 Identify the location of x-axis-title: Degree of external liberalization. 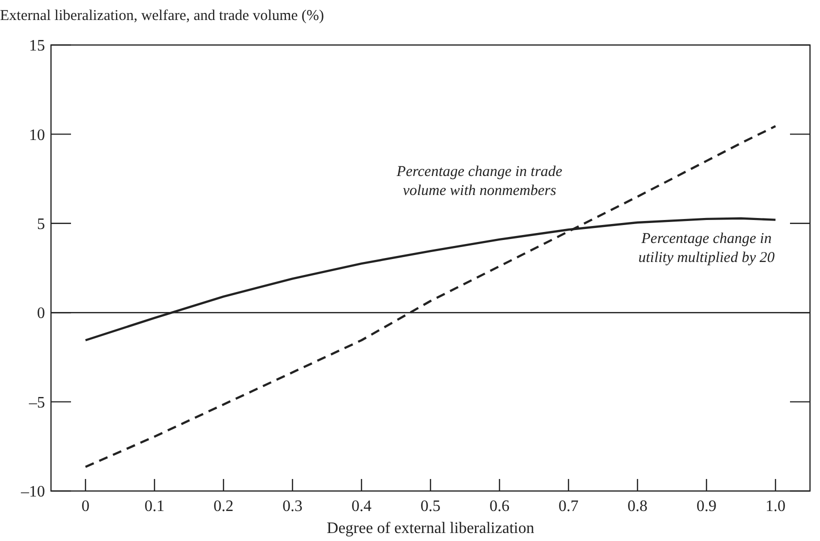
(430, 528).